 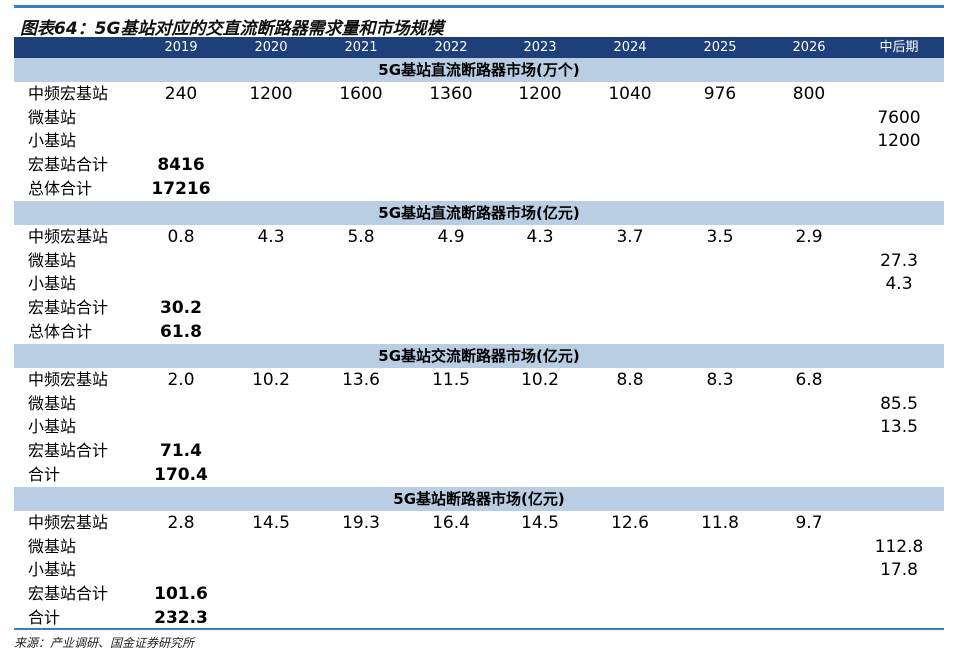 I want to click on table-cell: 11.5, so click(x=451, y=380).